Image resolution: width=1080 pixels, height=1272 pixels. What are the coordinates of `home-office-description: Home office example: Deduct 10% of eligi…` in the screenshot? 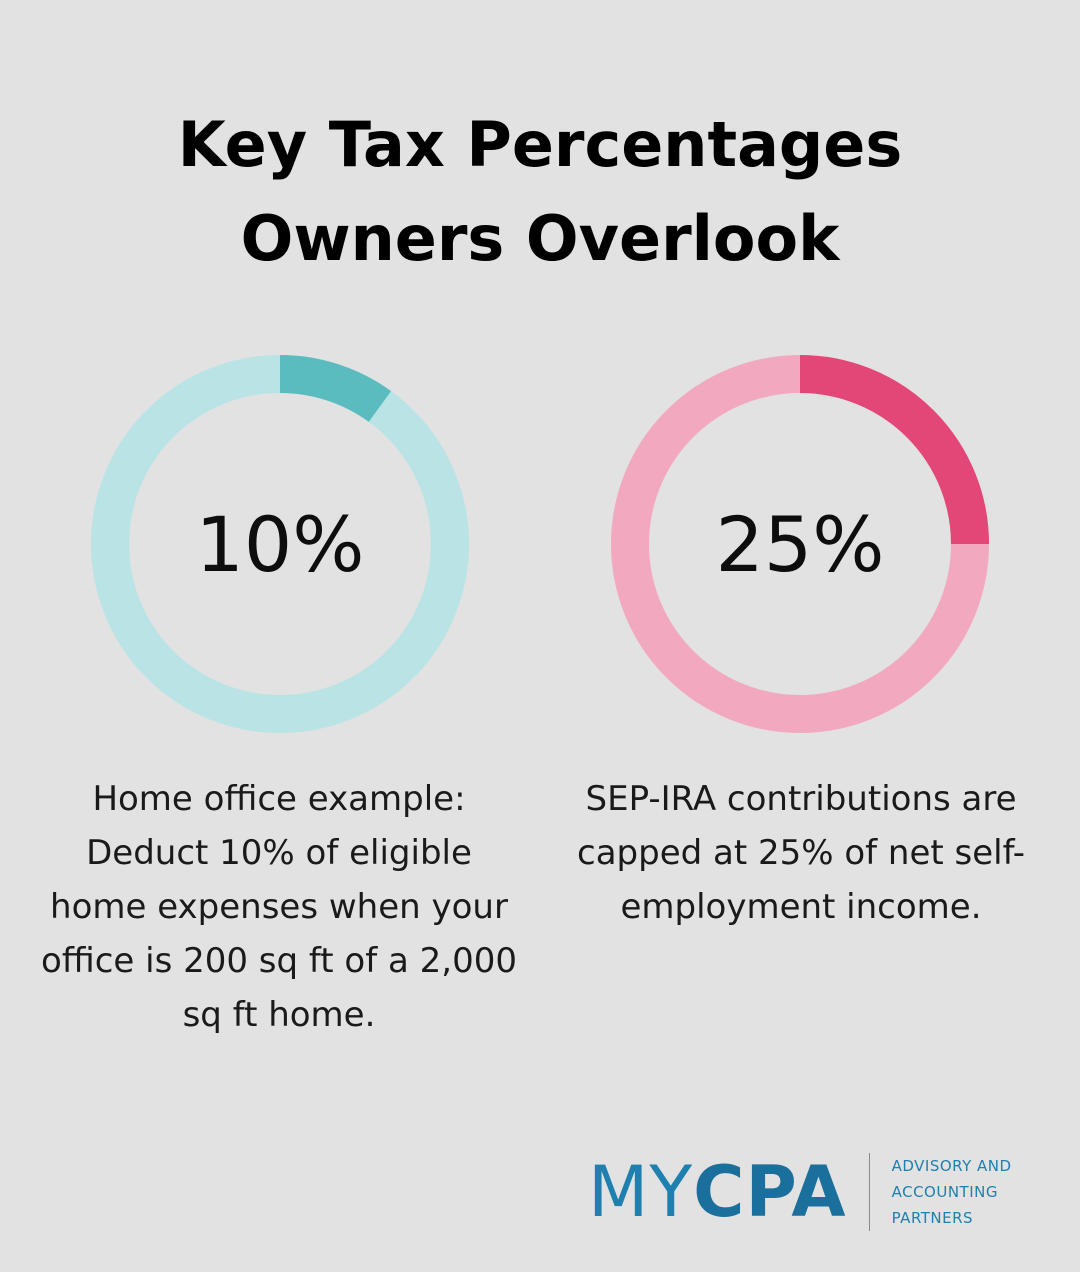 It's located at (279, 907).